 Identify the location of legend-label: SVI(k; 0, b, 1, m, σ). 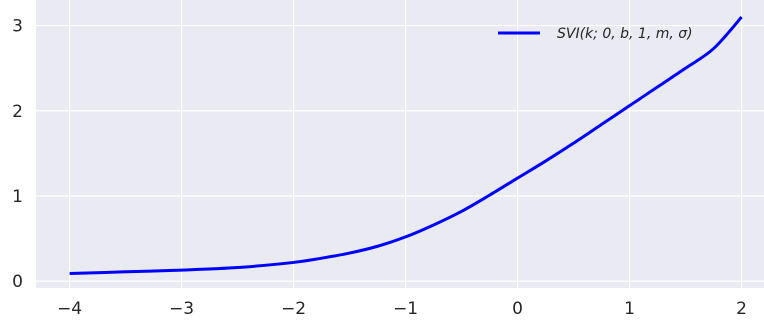
(625, 34).